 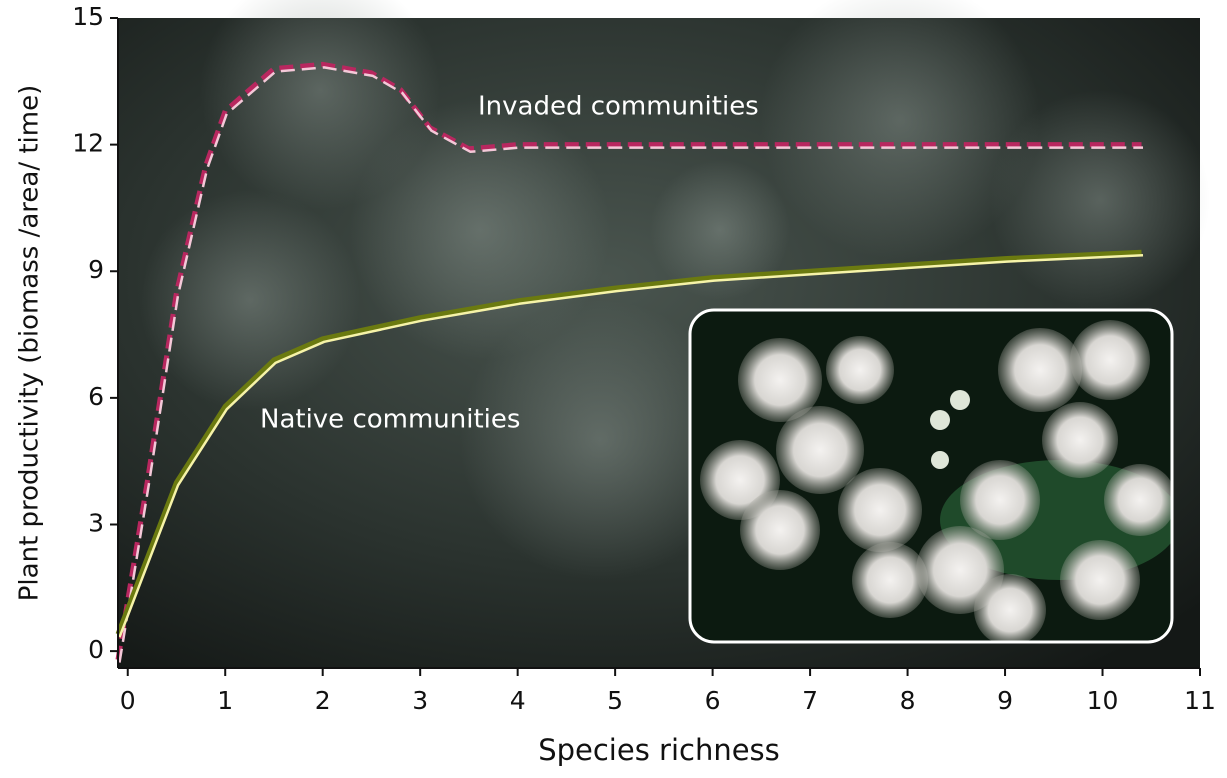 What do you see at coordinates (810, 700) in the screenshot?
I see `x-tick-label: 7` at bounding box center [810, 700].